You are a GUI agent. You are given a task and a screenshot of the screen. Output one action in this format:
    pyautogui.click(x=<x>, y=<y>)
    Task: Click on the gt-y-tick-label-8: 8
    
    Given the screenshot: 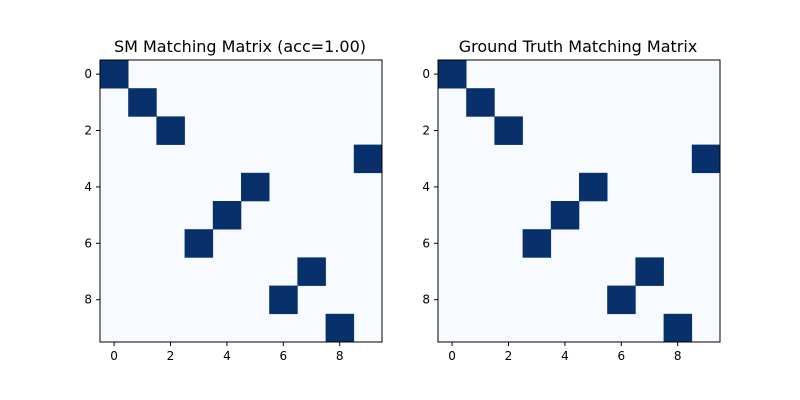 What is the action you would take?
    pyautogui.click(x=426, y=300)
    